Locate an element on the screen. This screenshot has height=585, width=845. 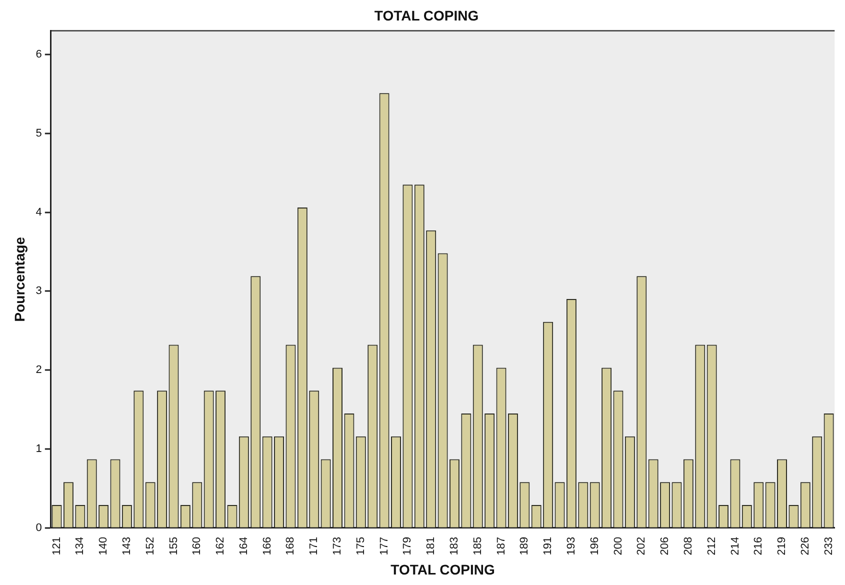
y-tick-label: 4 is located at coordinates (39, 212).